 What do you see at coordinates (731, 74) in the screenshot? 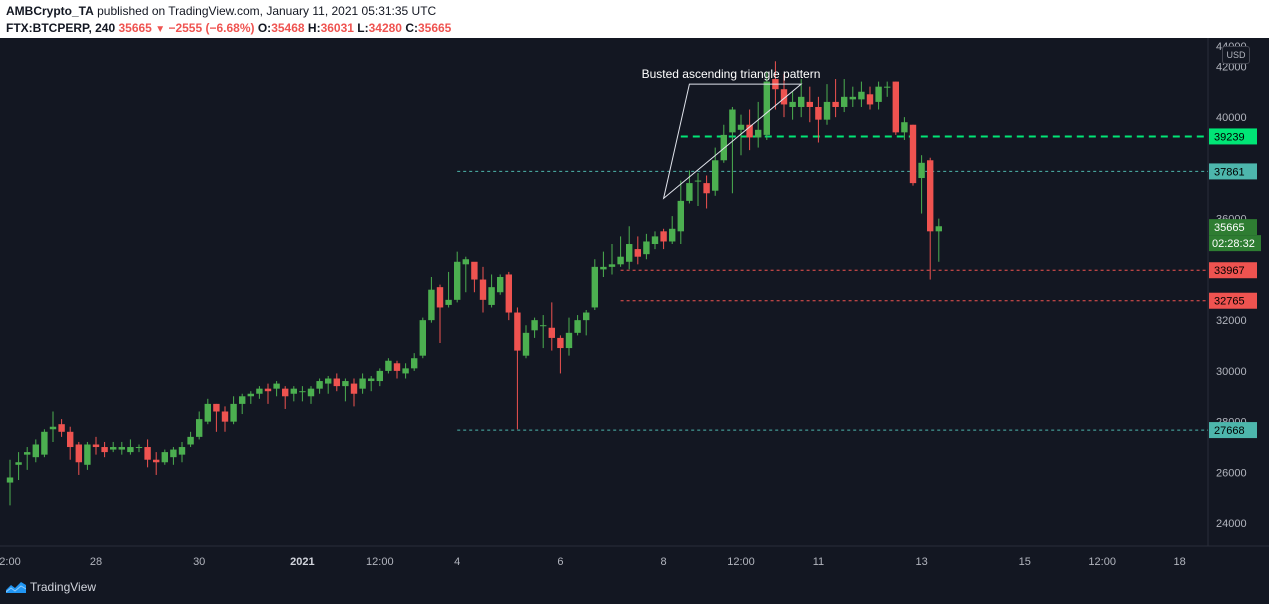
I see `pattern-annotation: Busted ascending triangle pattern` at bounding box center [731, 74].